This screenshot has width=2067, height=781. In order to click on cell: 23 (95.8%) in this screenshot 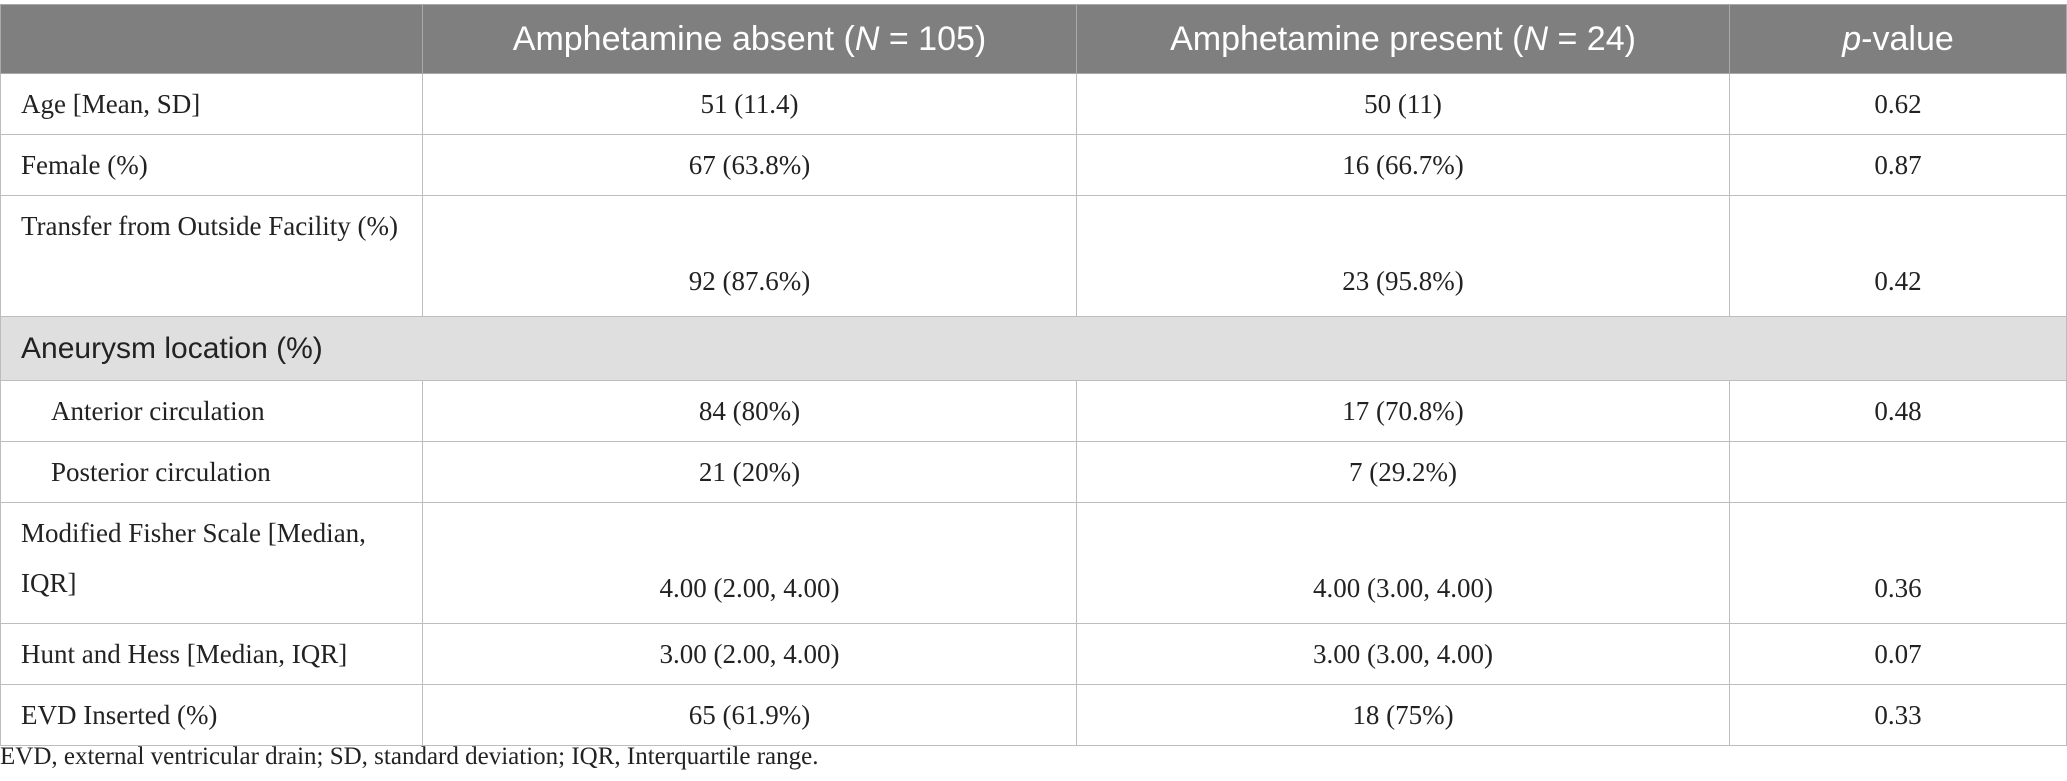, I will do `click(1403, 256)`.